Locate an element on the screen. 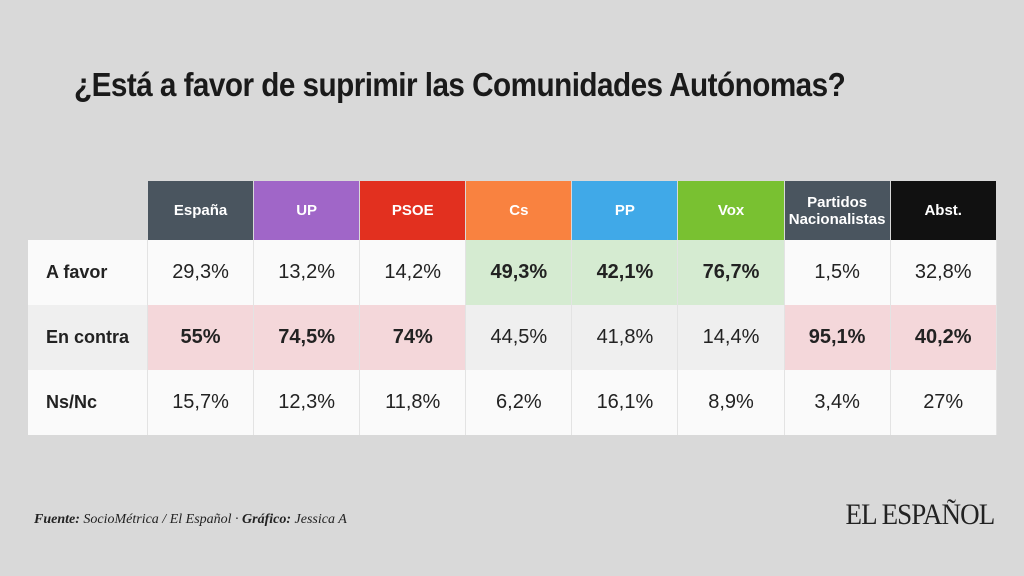 The height and width of the screenshot is (576, 1024). cell-value: 16,1% is located at coordinates (625, 402).